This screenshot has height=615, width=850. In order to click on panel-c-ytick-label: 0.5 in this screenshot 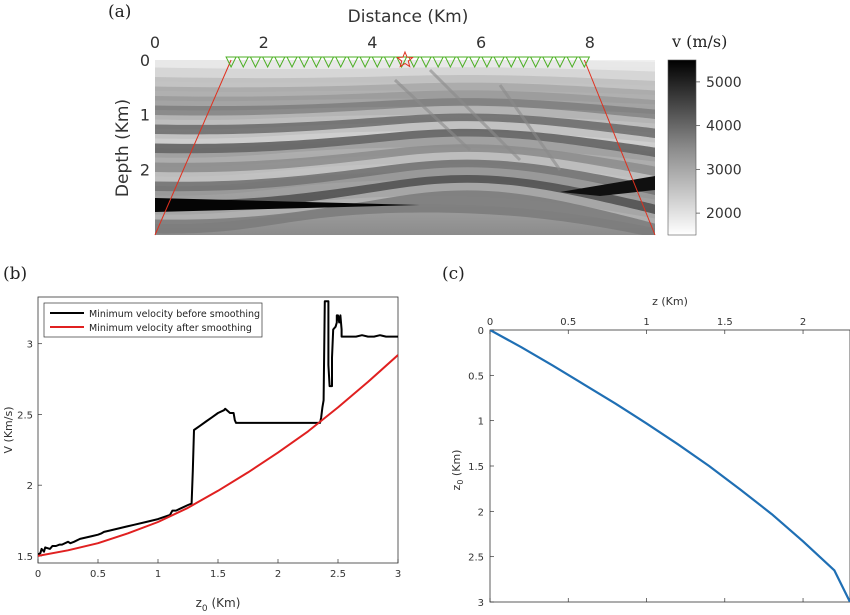, I will do `click(476, 376)`.